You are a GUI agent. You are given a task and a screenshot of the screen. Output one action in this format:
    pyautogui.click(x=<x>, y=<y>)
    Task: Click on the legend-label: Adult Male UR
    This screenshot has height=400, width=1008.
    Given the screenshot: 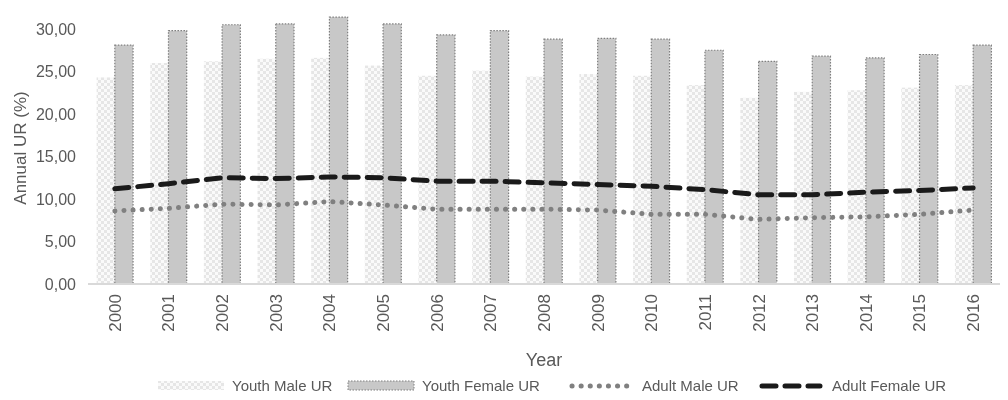 What is the action you would take?
    pyautogui.click(x=690, y=386)
    